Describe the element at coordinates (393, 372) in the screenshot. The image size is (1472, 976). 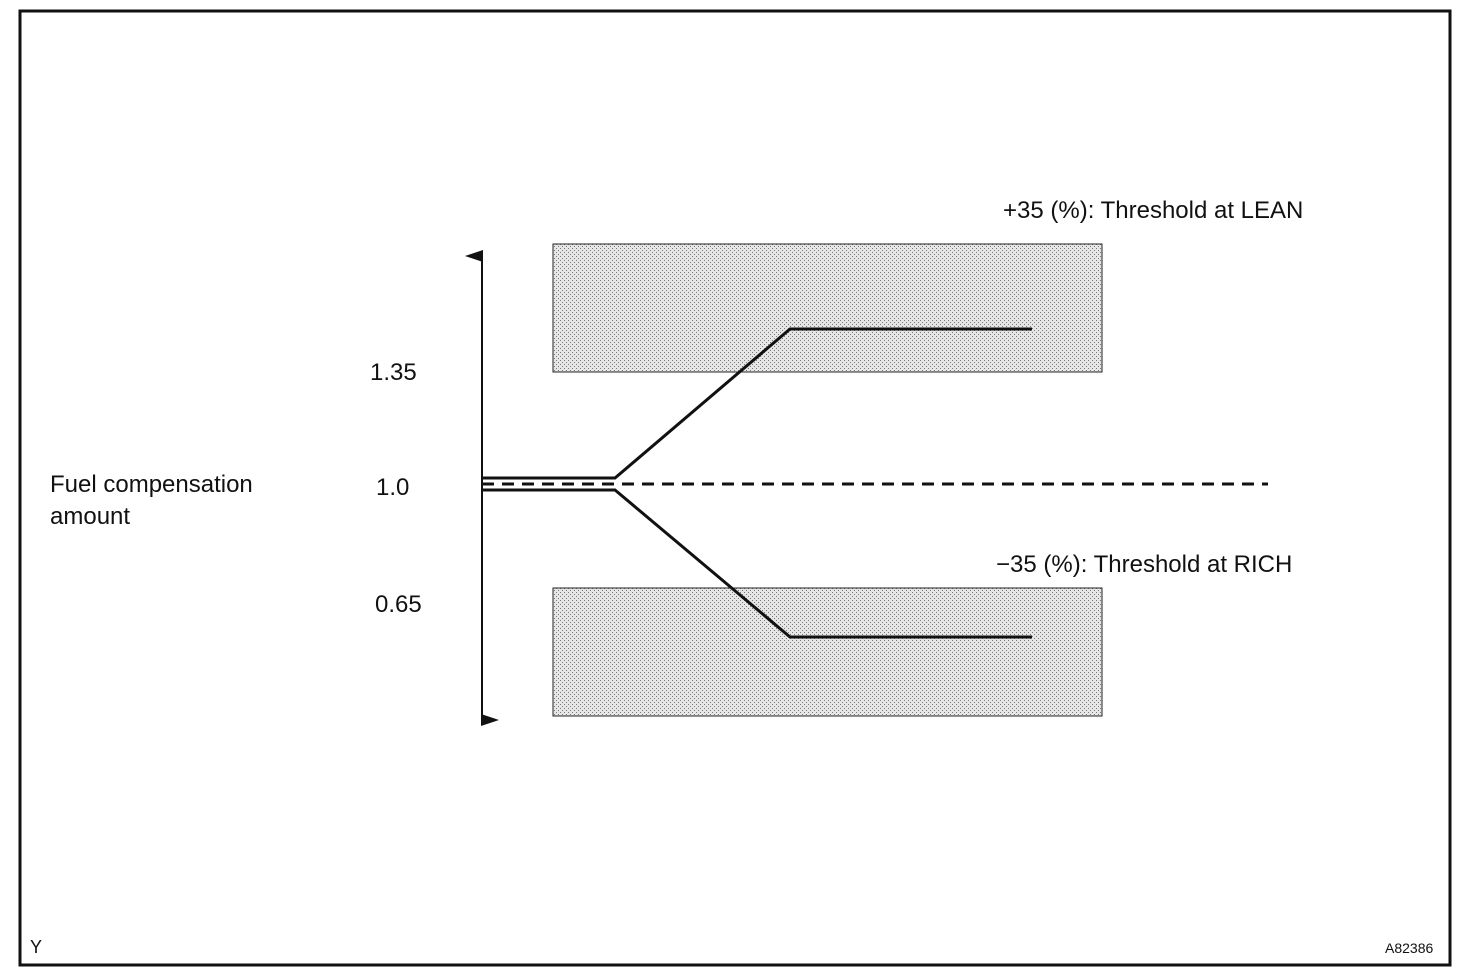
I see `level-label: 1.35` at that location.